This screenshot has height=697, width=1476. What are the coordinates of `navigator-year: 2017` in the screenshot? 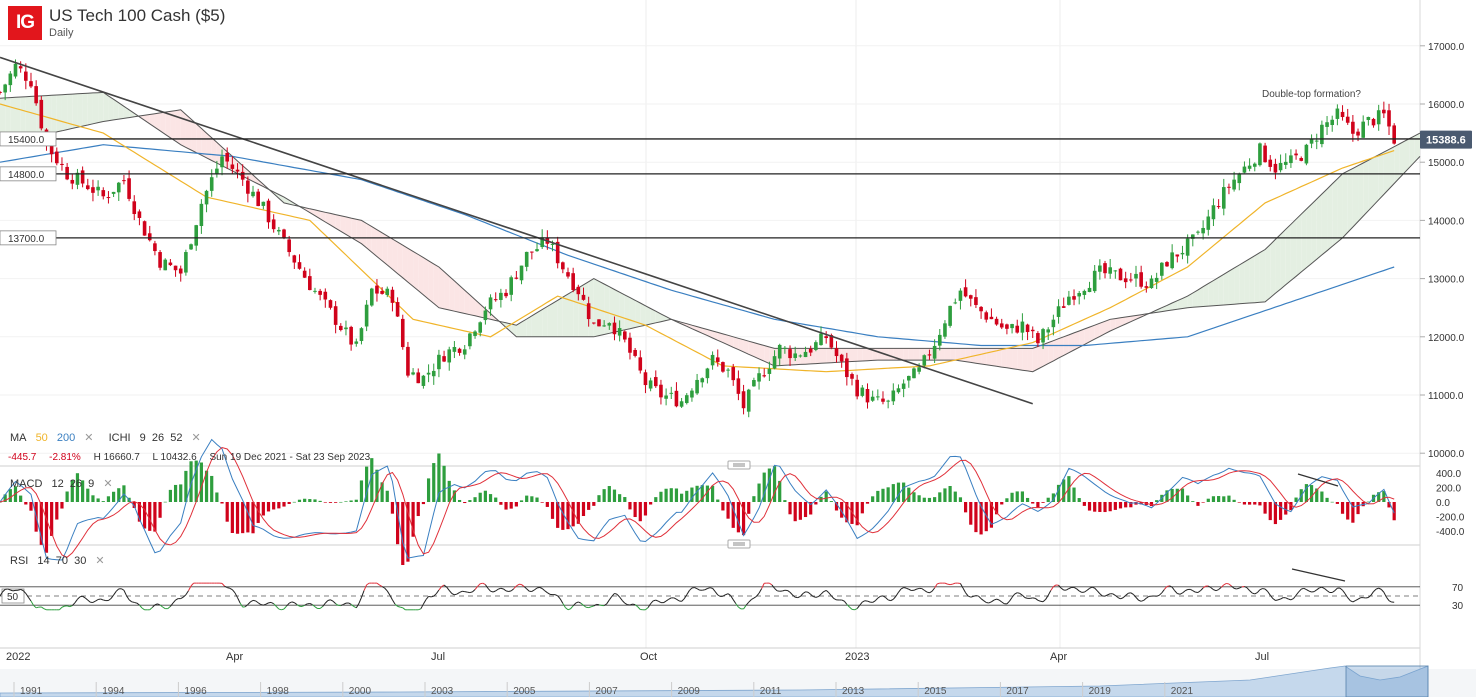 It's located at (1017, 691).